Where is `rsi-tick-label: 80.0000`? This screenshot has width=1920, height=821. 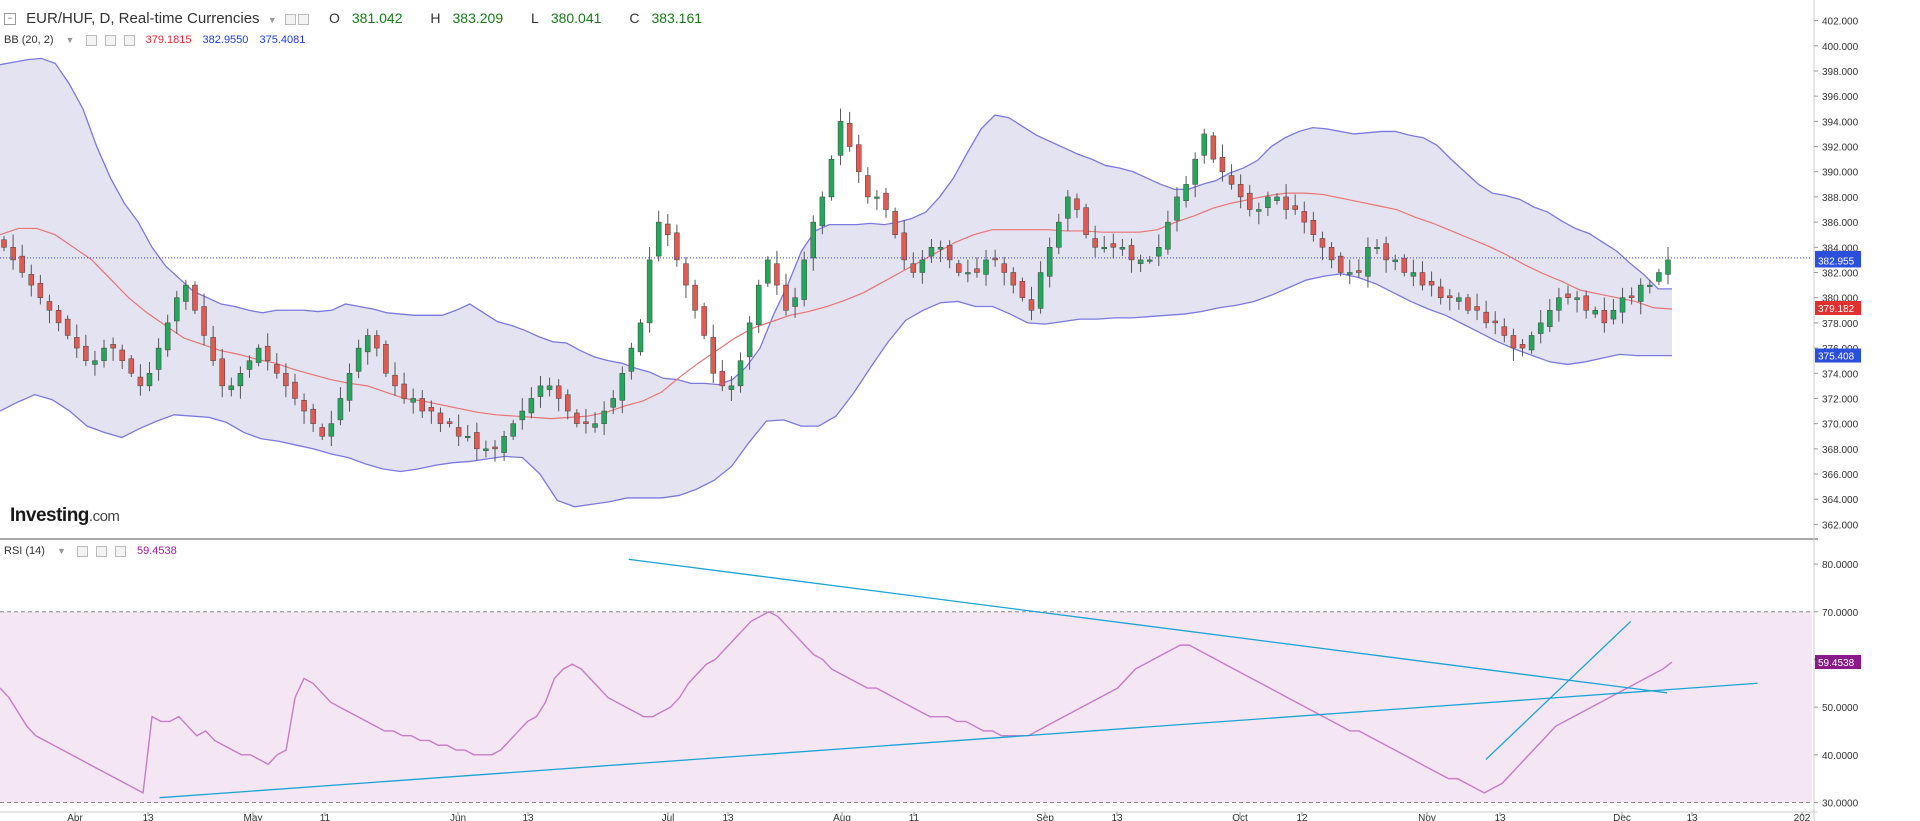 rsi-tick-label: 80.0000 is located at coordinates (1840, 565).